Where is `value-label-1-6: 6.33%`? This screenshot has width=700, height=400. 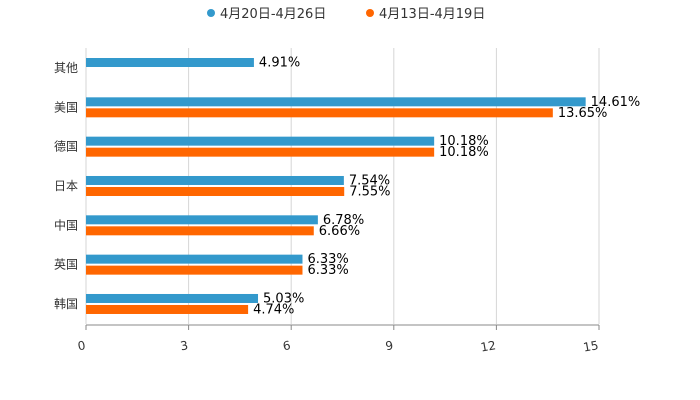 value-label-1-6: 6.33% is located at coordinates (327, 259).